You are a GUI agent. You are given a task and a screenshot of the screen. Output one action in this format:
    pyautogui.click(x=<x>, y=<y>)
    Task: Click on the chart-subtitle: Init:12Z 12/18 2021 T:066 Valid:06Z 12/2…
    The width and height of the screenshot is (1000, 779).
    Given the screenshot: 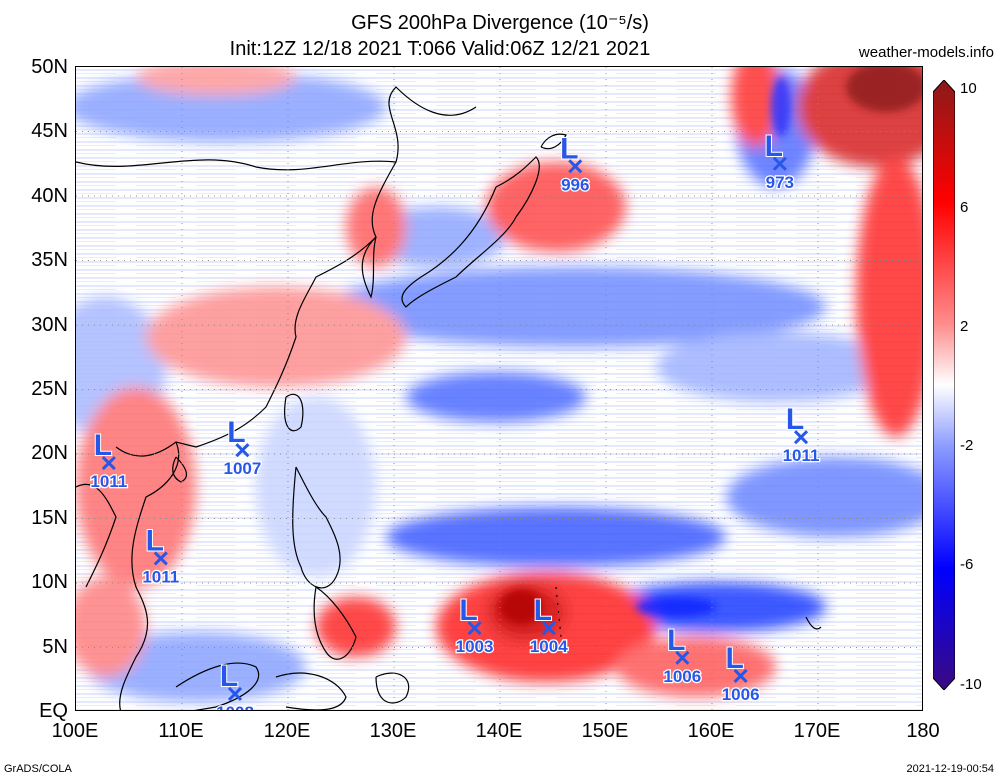 What is the action you would take?
    pyautogui.click(x=440, y=49)
    